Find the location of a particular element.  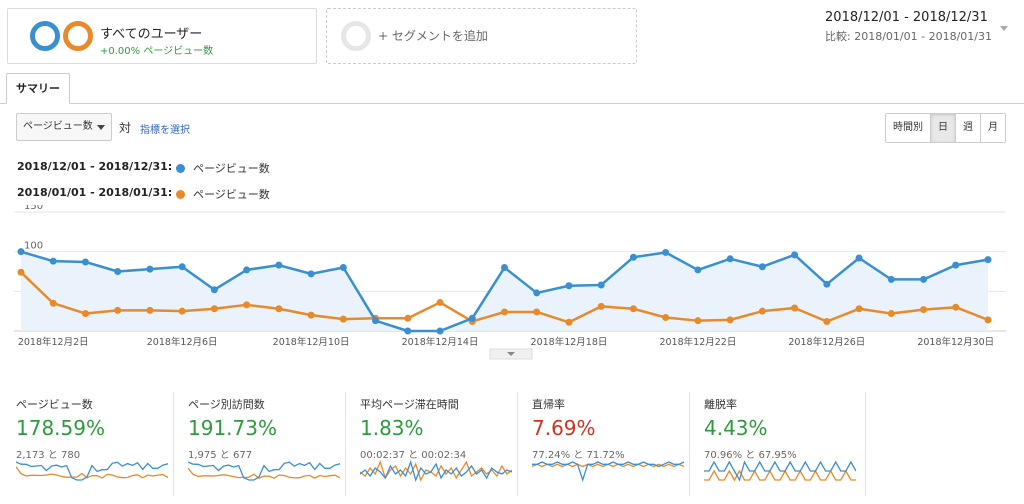

kpi-pageviews: ページビュー数 178.59% 2,173 と 780 is located at coordinates (95, 444).